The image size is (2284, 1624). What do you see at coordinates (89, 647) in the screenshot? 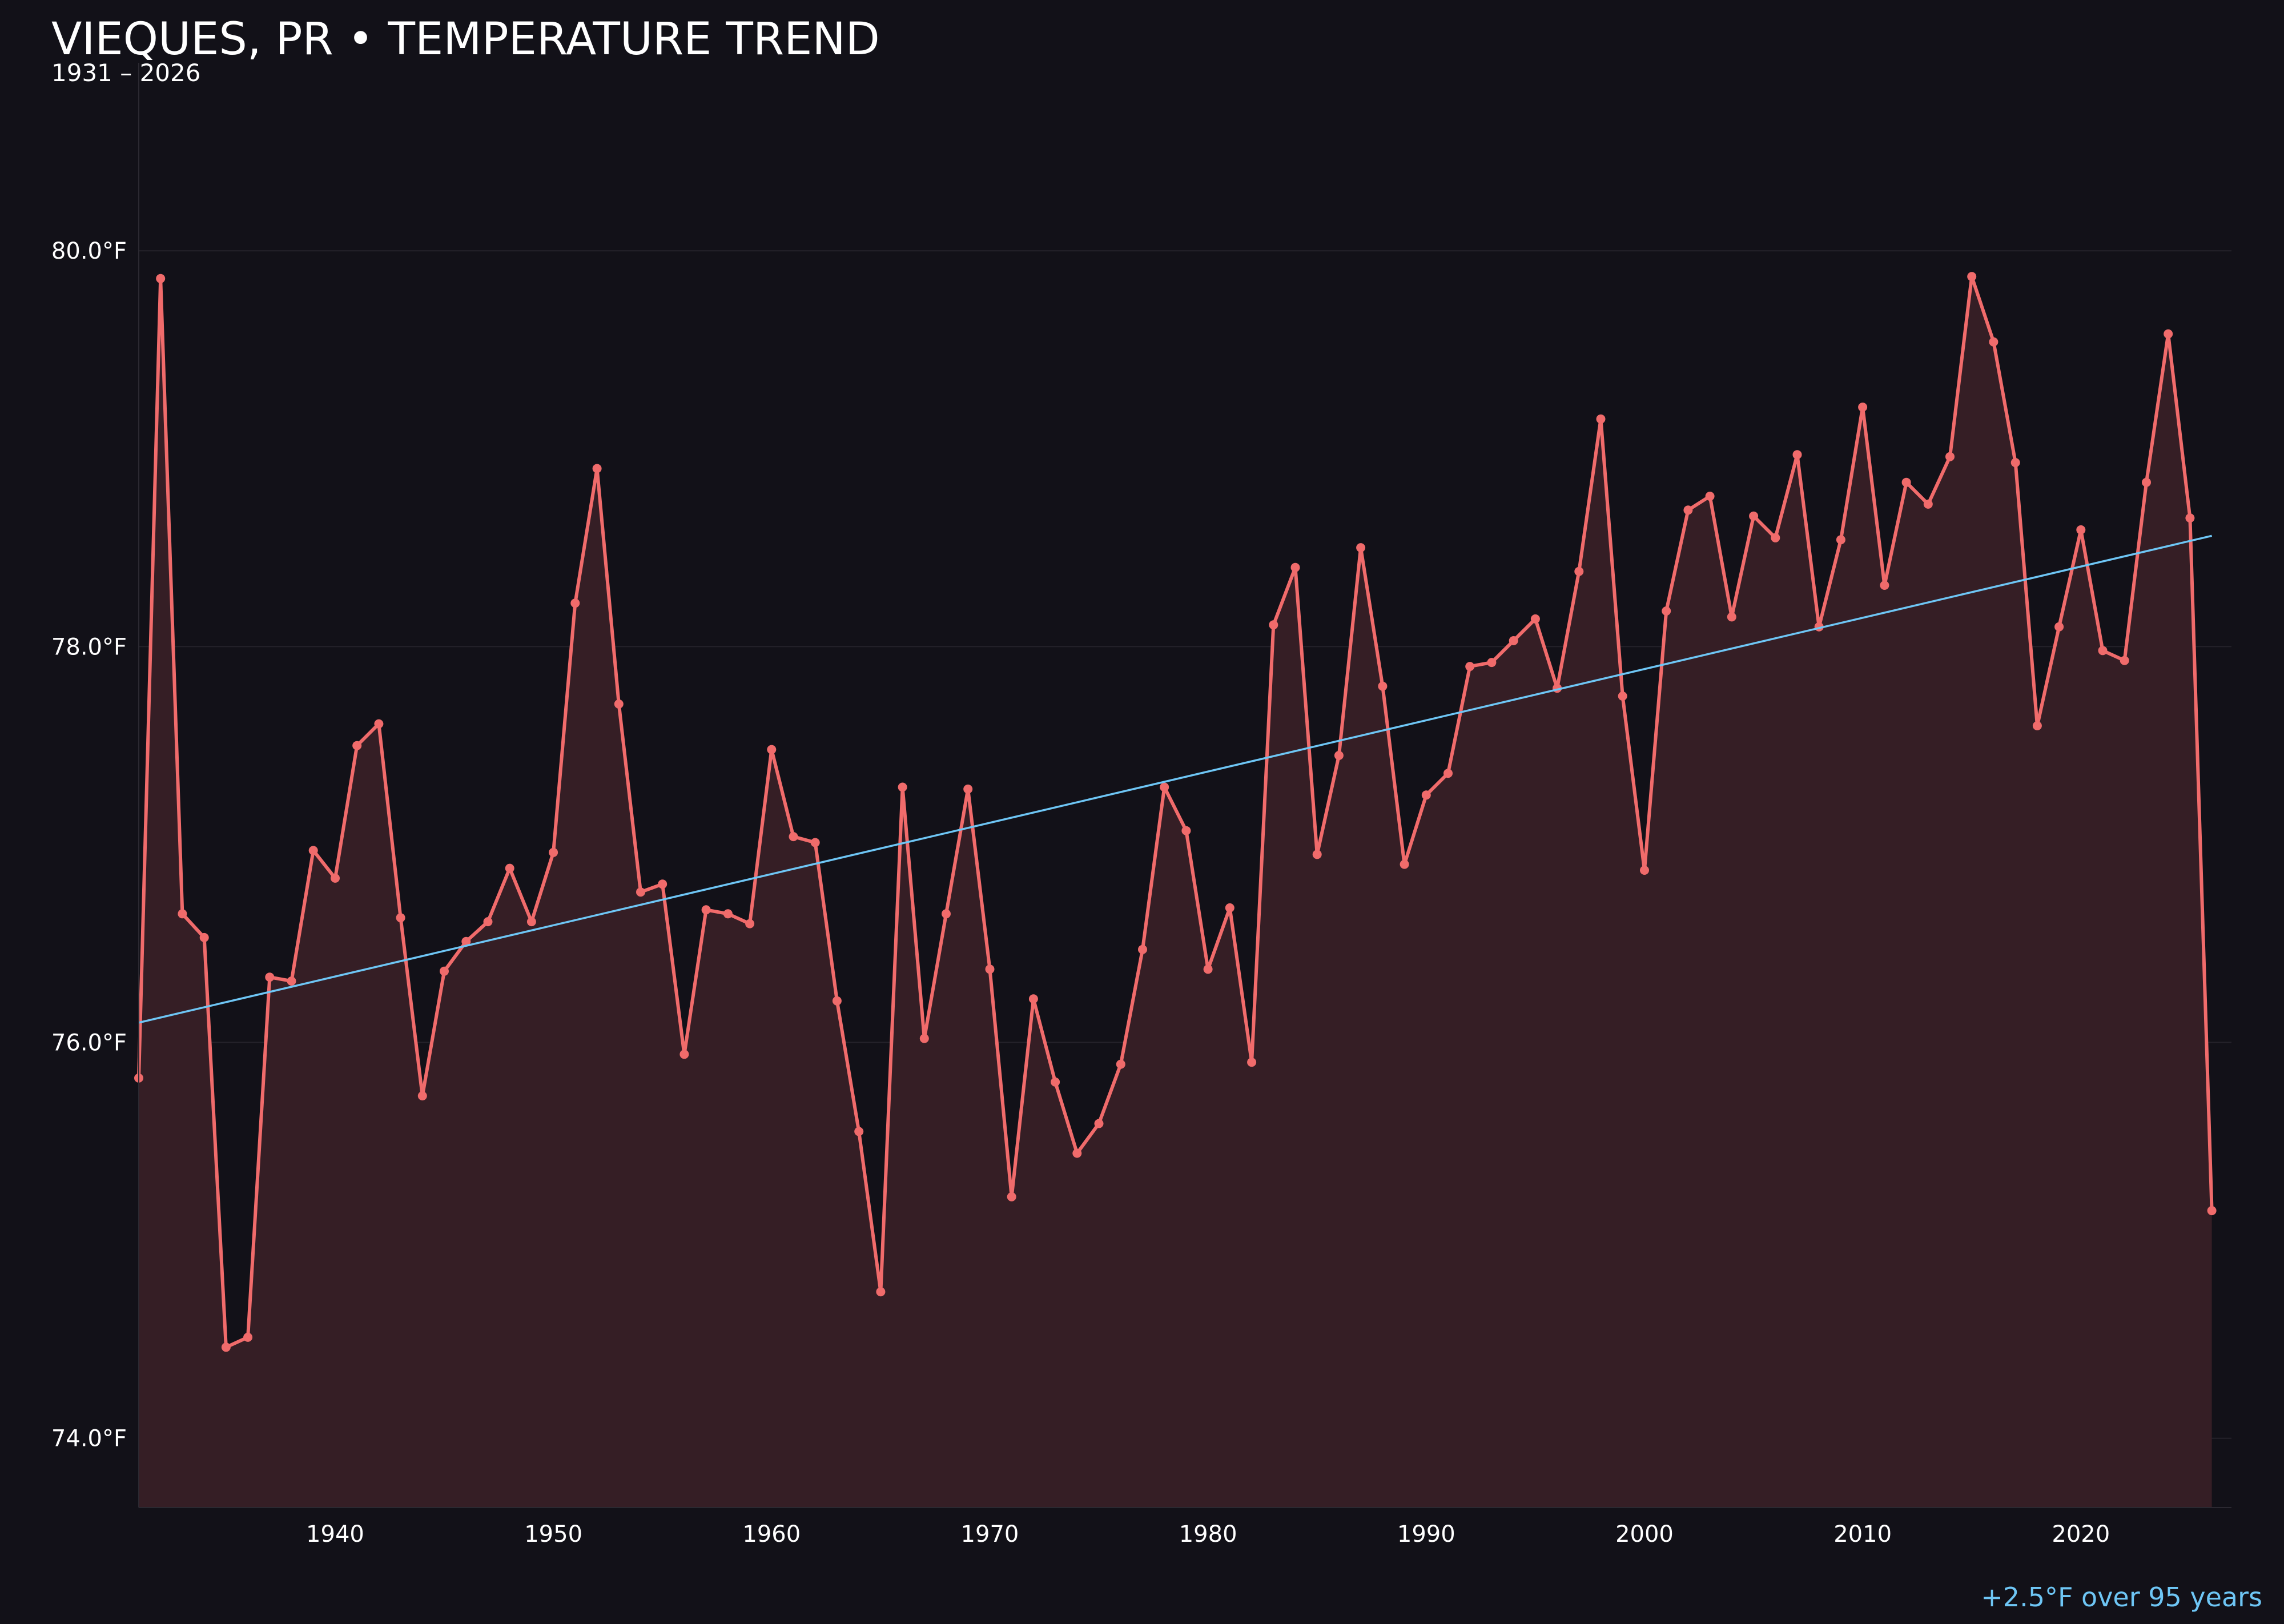
I see `y-tick-label: 78.0°F` at bounding box center [89, 647].